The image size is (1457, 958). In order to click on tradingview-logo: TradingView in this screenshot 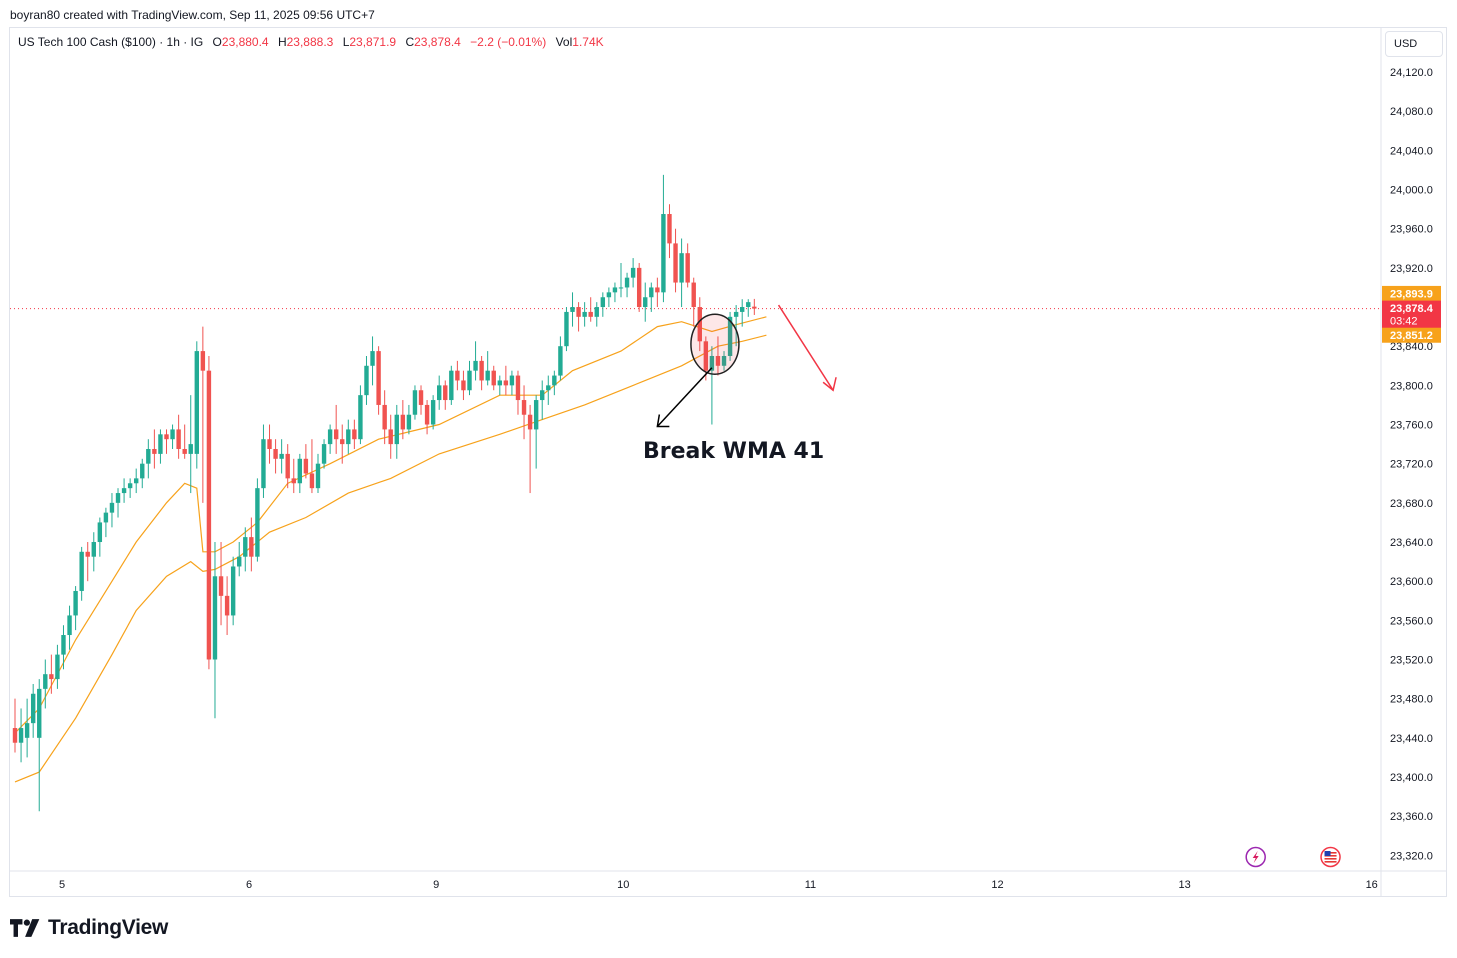, I will do `click(89, 928)`.